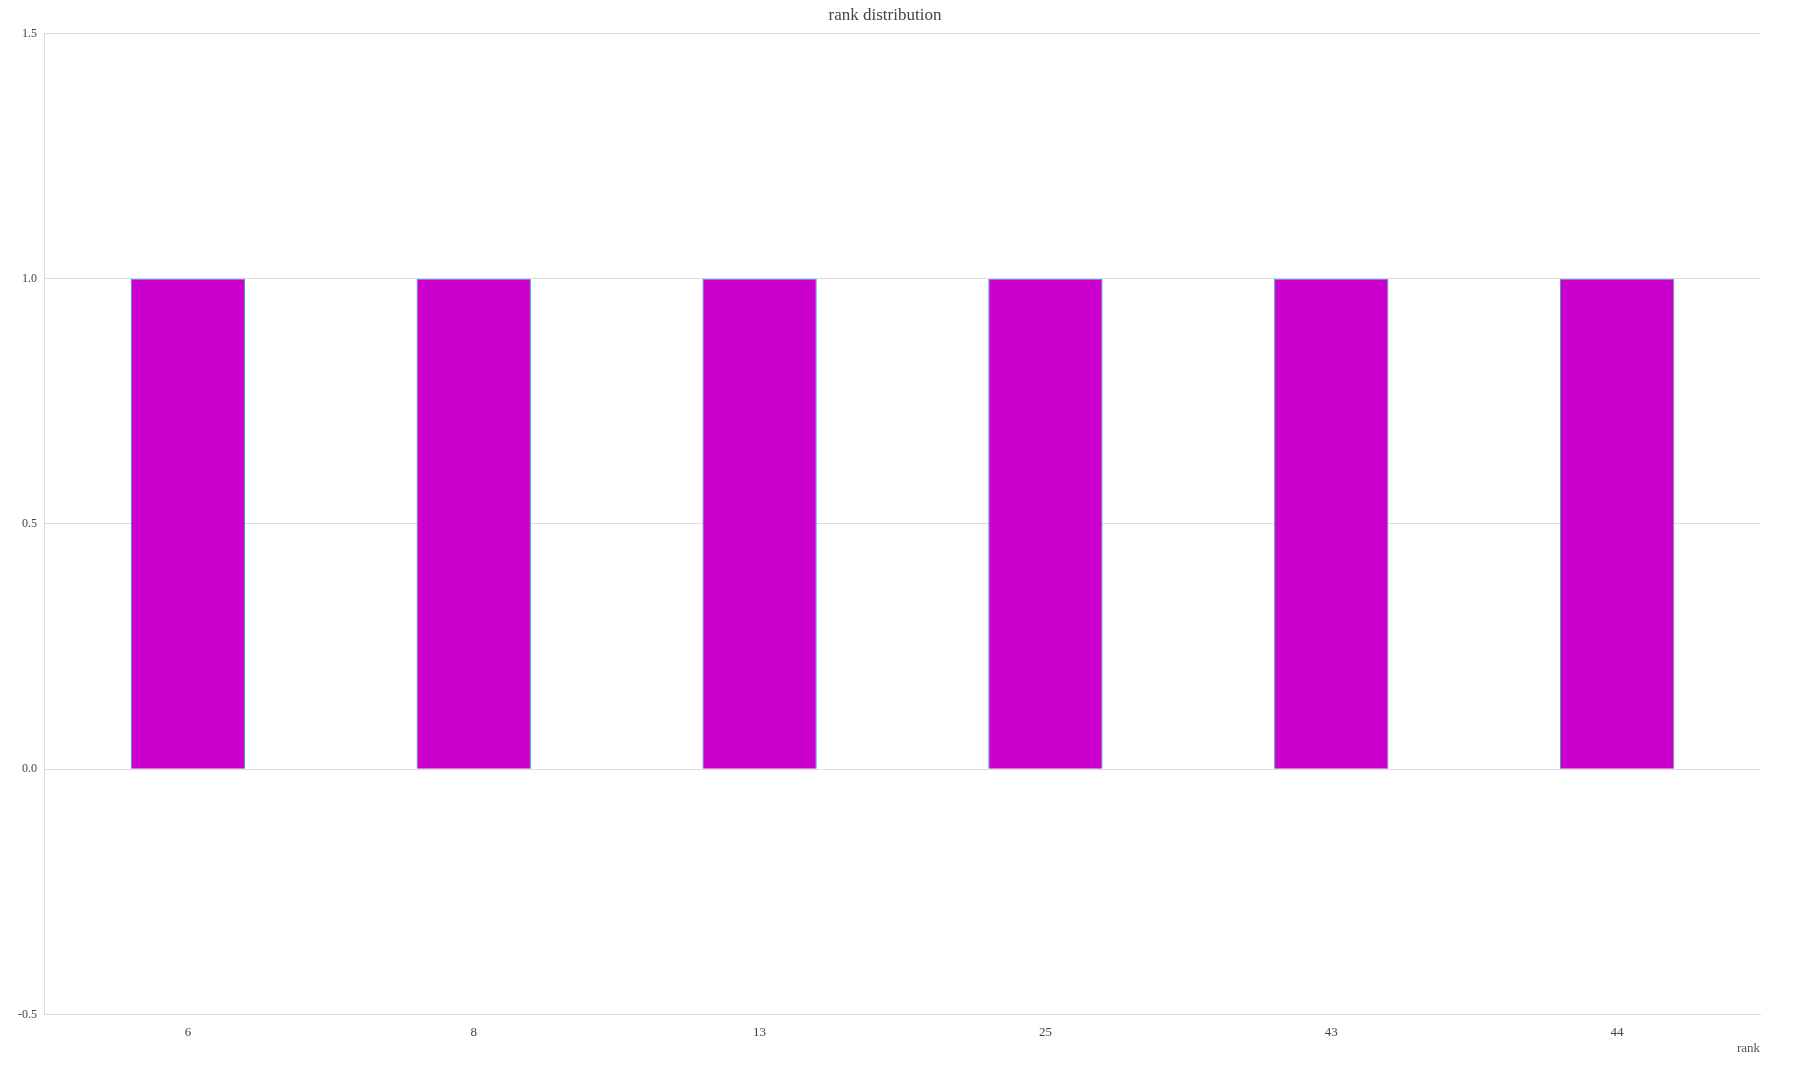  I want to click on y-tick-label: 1.5, so click(29, 32).